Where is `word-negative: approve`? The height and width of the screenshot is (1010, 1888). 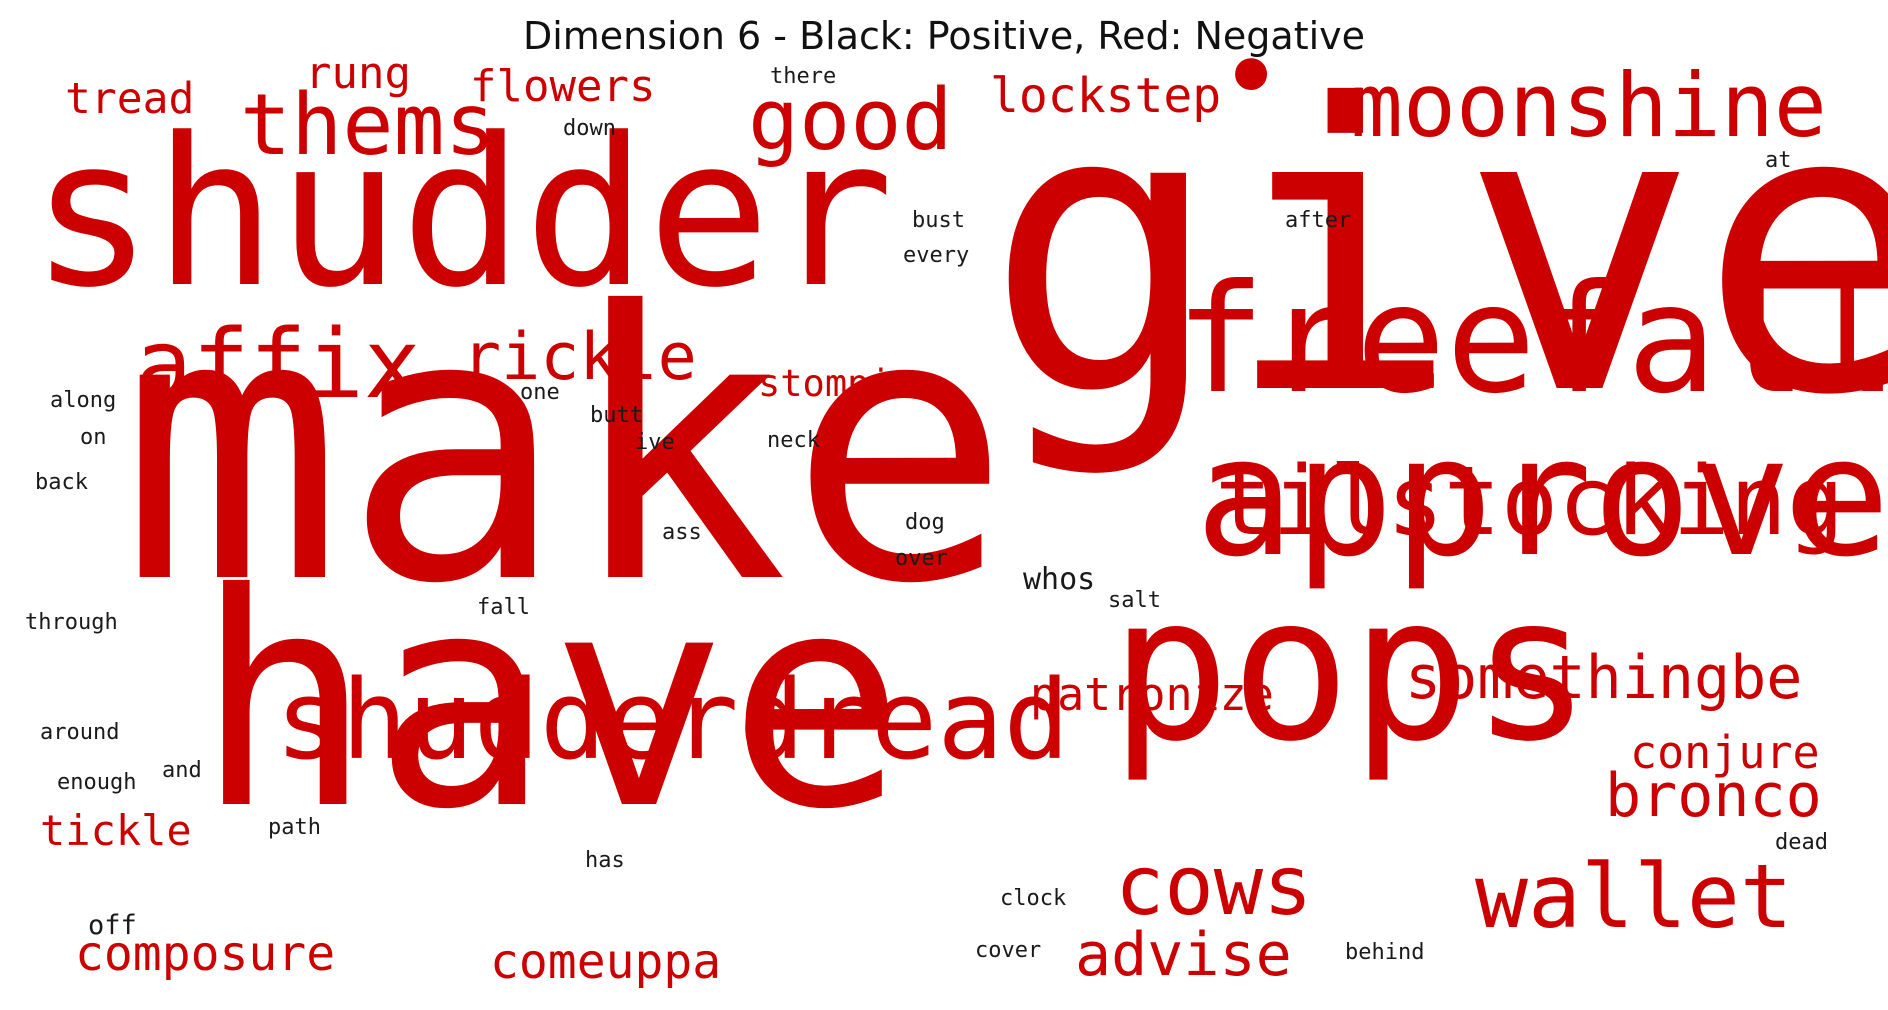
word-negative: approve is located at coordinates (1541, 497).